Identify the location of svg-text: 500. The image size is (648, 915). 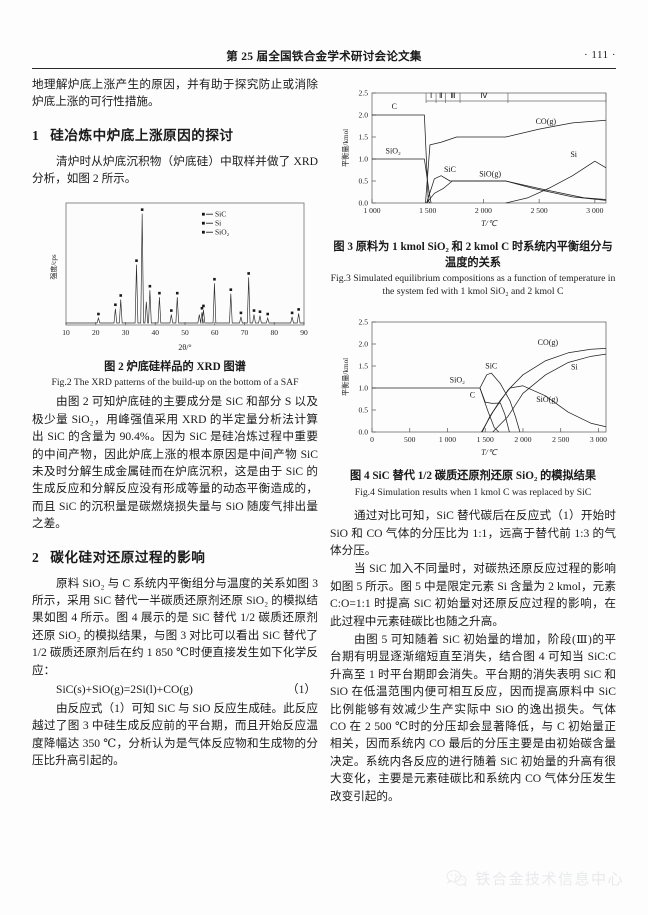
(410, 439).